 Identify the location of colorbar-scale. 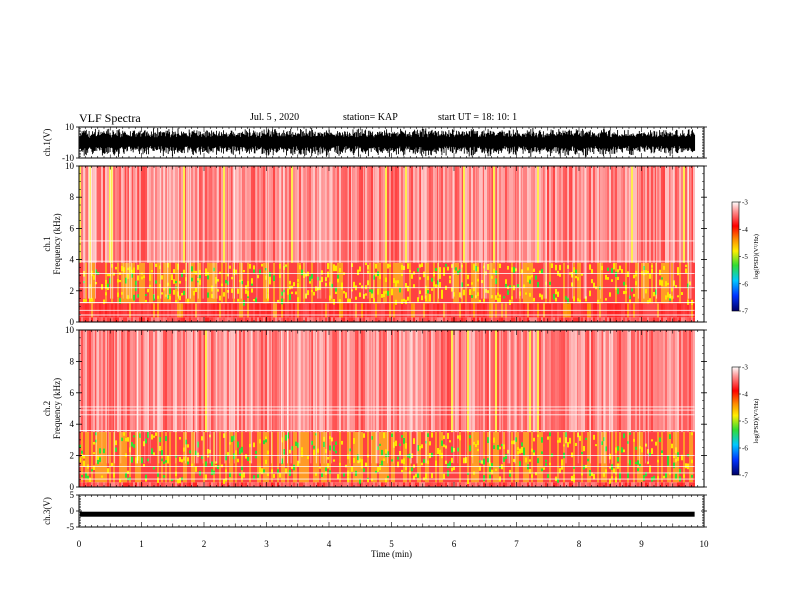
(735, 421).